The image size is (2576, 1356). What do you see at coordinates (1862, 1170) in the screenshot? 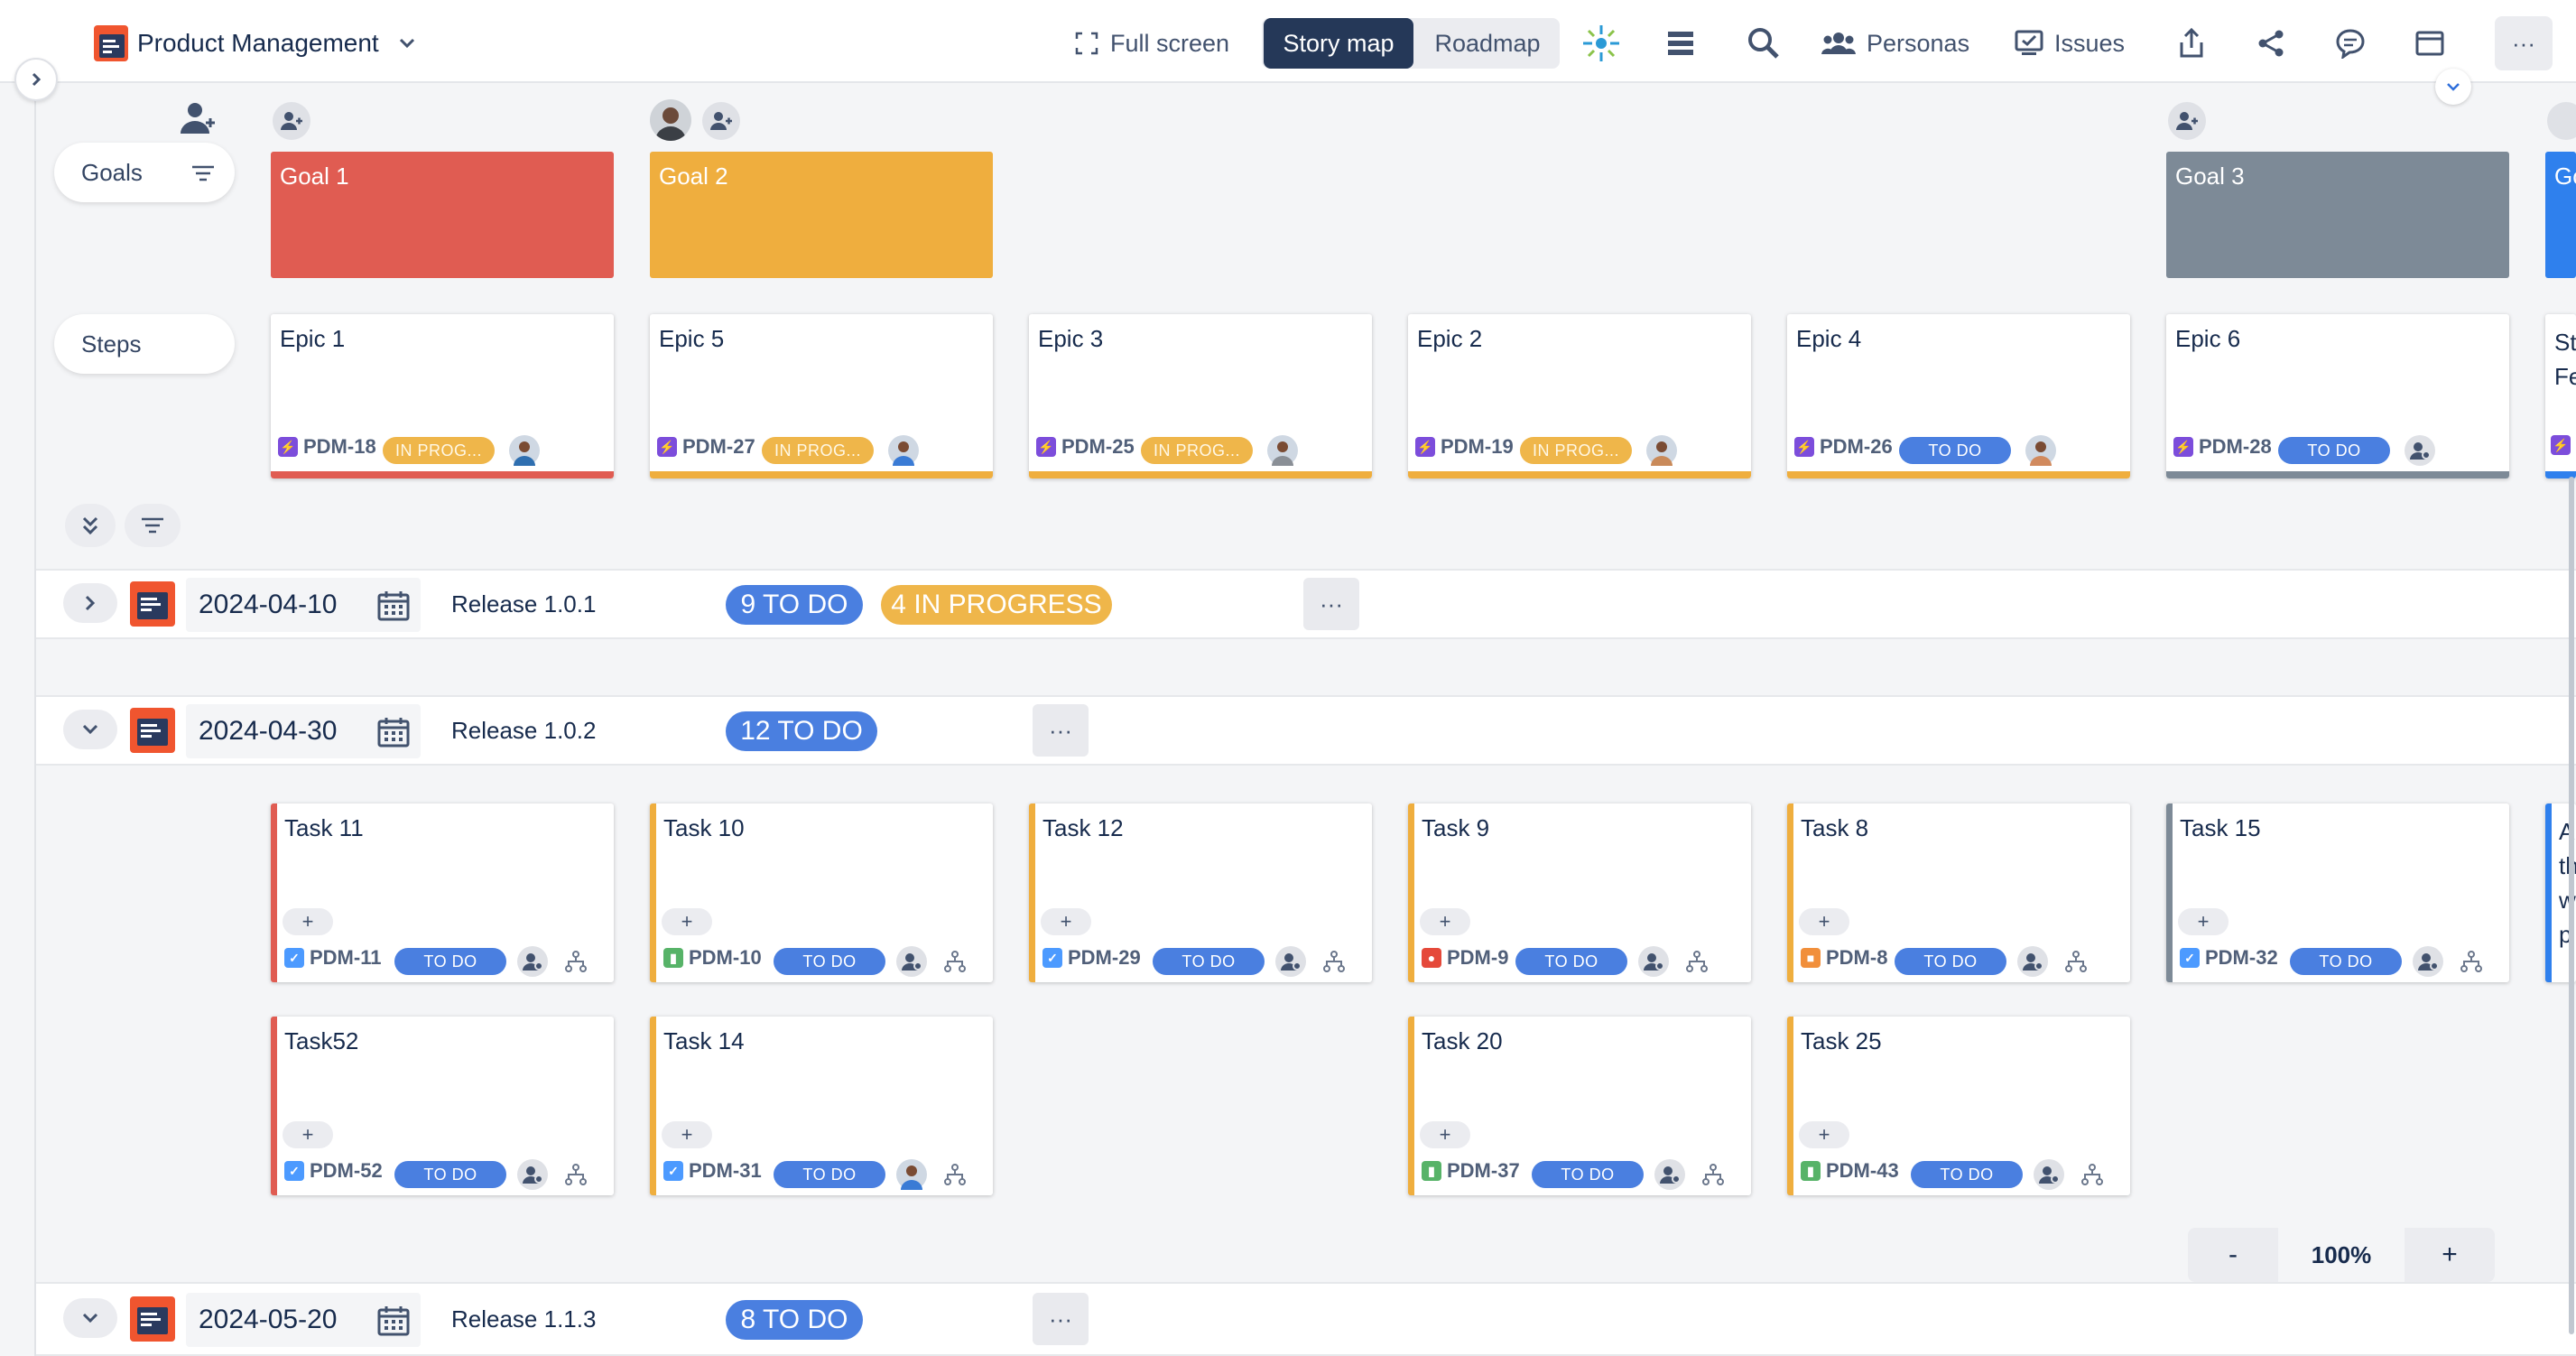
I see `issue-key: PDM-43` at bounding box center [1862, 1170].